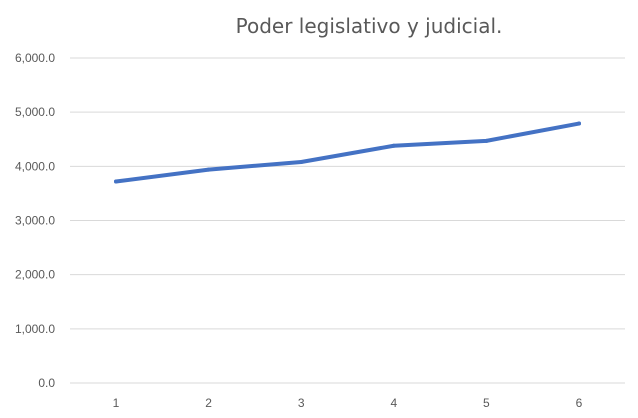 The height and width of the screenshot is (418, 638). I want to click on y-tick-label: 4,000.0, so click(35, 166).